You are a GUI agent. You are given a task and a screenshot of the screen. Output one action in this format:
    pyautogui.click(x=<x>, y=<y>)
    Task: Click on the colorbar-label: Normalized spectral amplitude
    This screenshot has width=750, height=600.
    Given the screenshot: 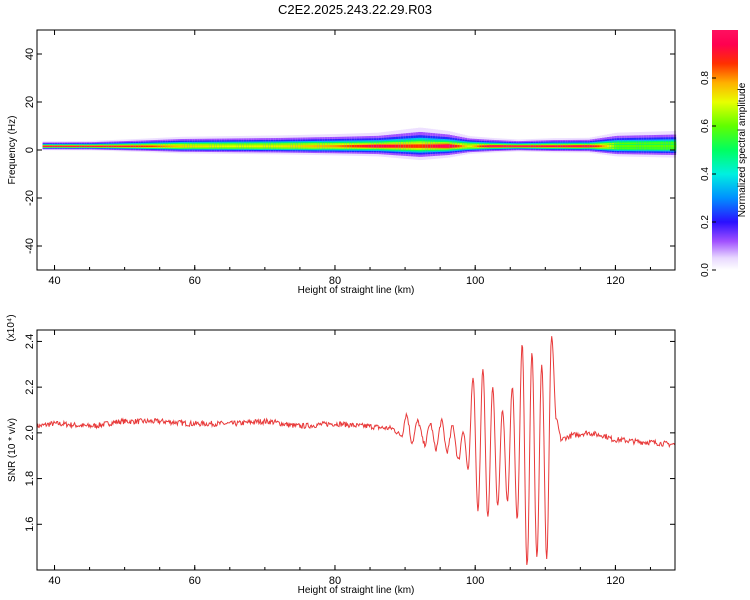 What is the action you would take?
    pyautogui.click(x=742, y=149)
    